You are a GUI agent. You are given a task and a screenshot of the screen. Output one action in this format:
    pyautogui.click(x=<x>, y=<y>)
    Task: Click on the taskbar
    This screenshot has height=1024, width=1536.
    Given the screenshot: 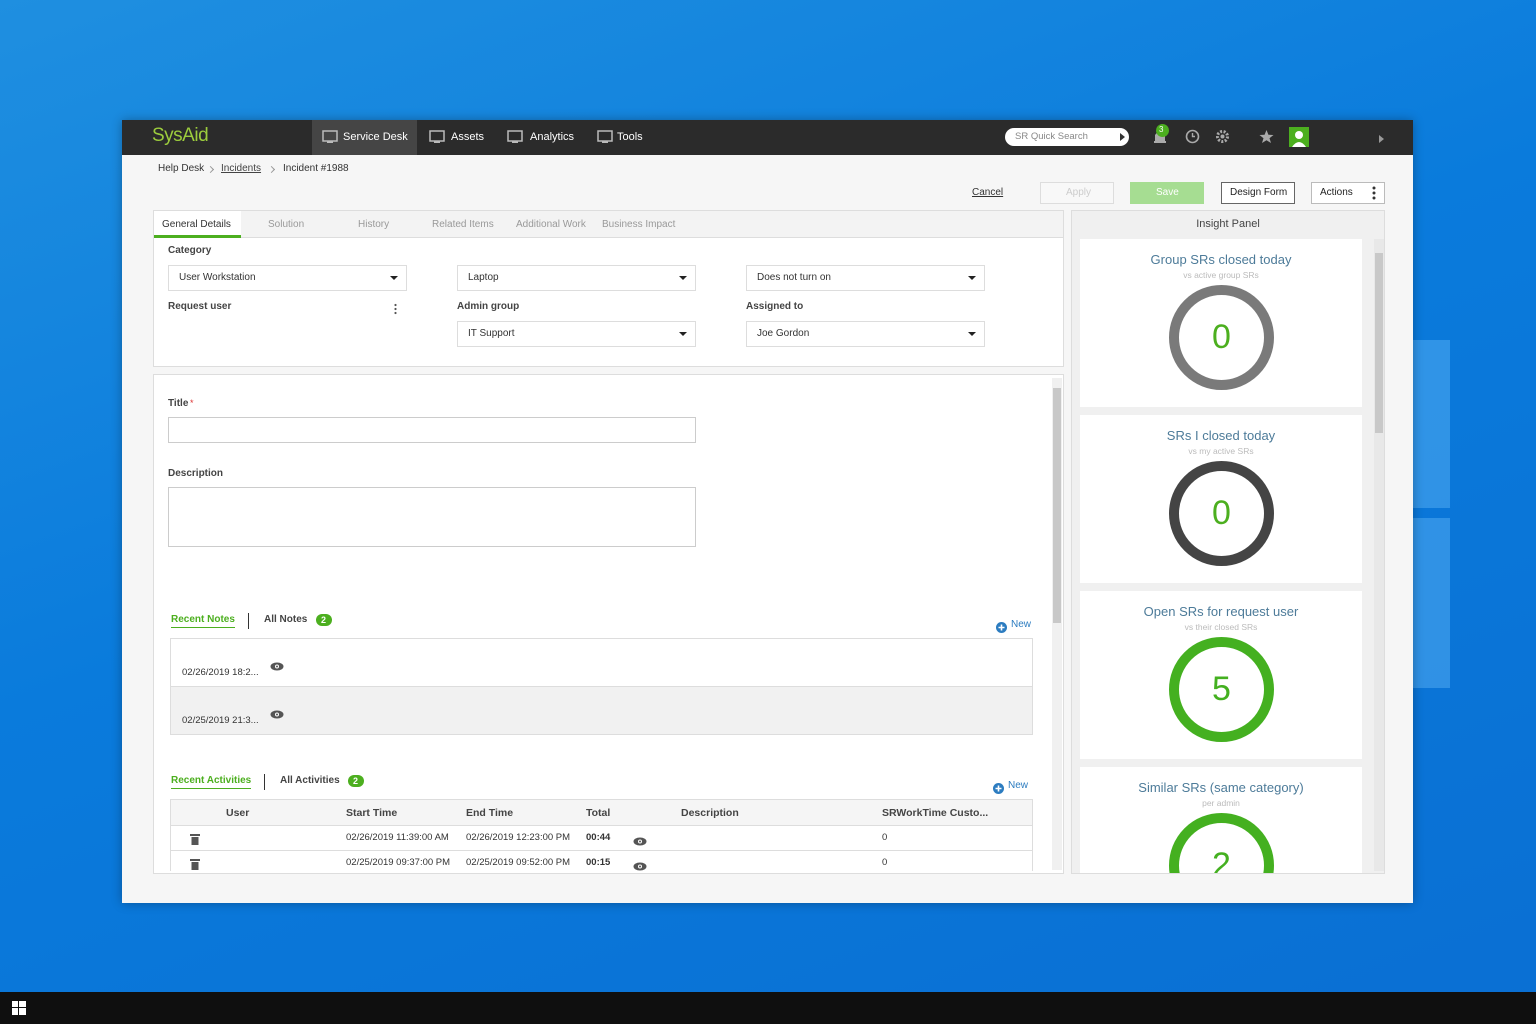 What is the action you would take?
    pyautogui.click(x=768, y=1008)
    